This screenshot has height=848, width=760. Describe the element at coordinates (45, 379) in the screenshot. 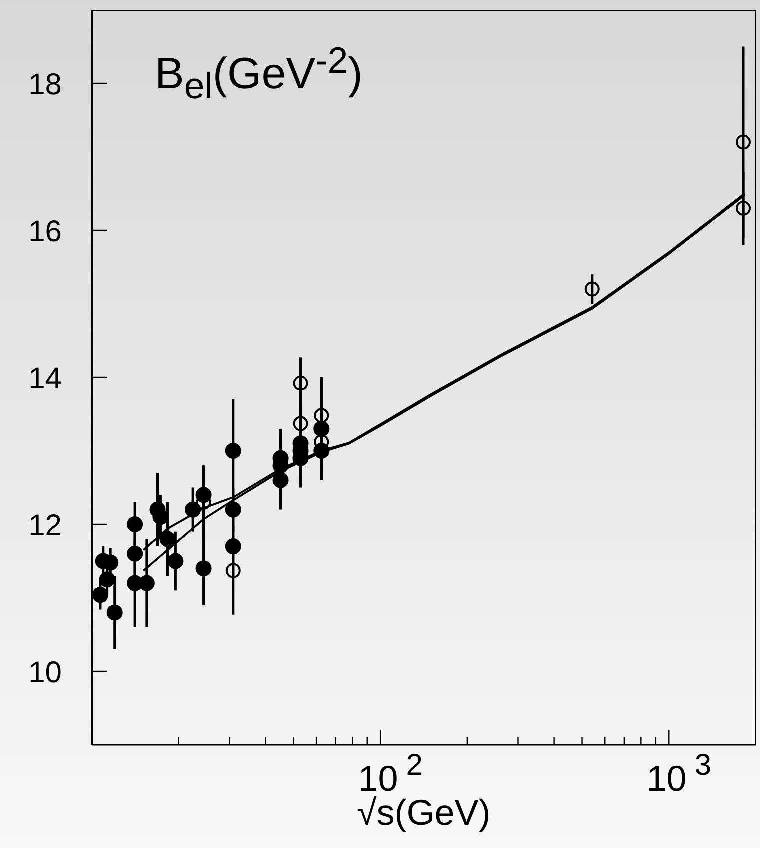

I see `y-tick-label: 14` at that location.